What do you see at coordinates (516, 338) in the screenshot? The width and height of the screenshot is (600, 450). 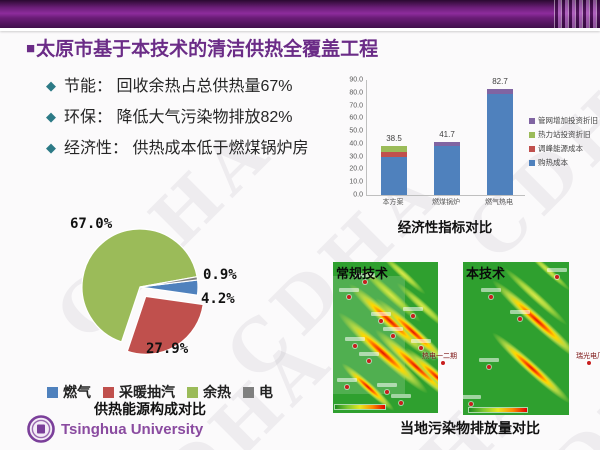 I see `map-this-tech: 本技术` at bounding box center [516, 338].